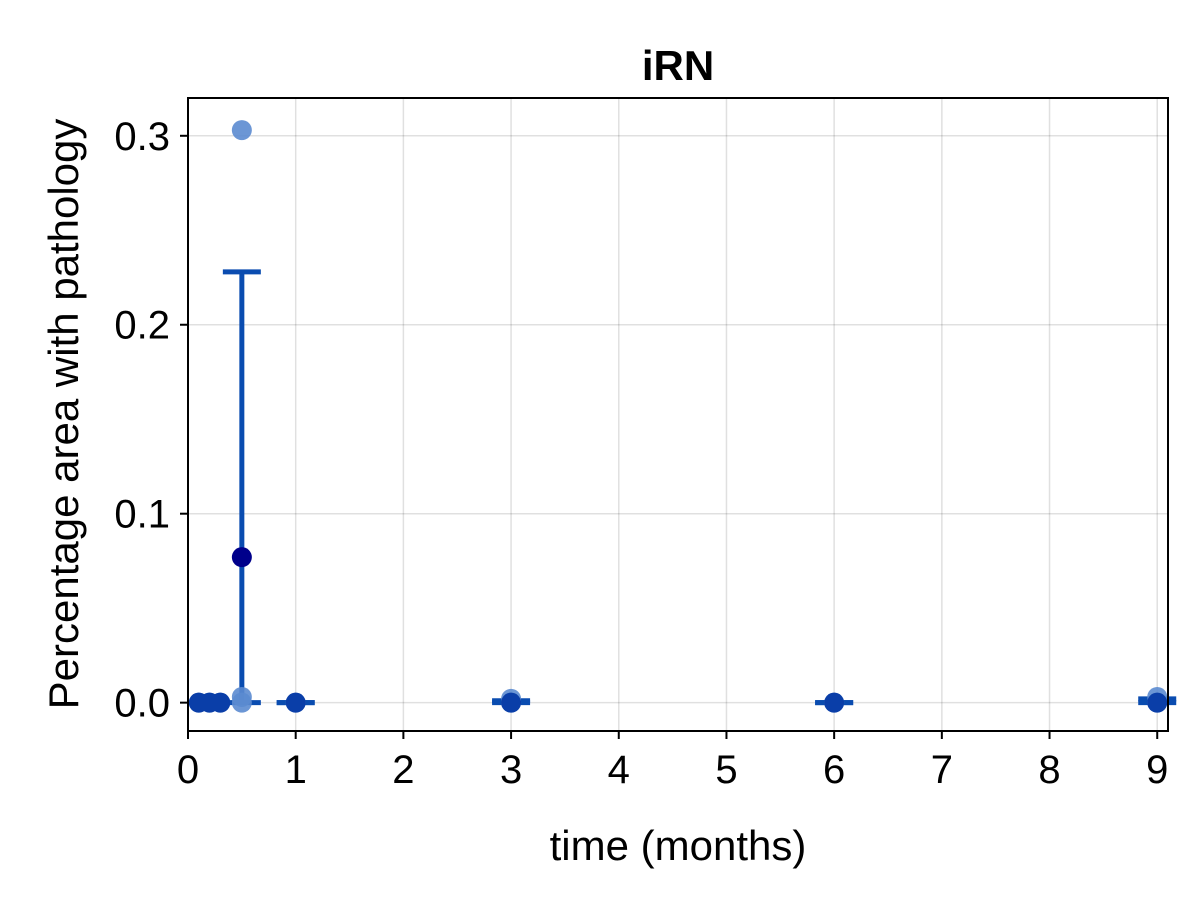 The image size is (1200, 900). What do you see at coordinates (726, 770) in the screenshot?
I see `x-tick-label: 5` at bounding box center [726, 770].